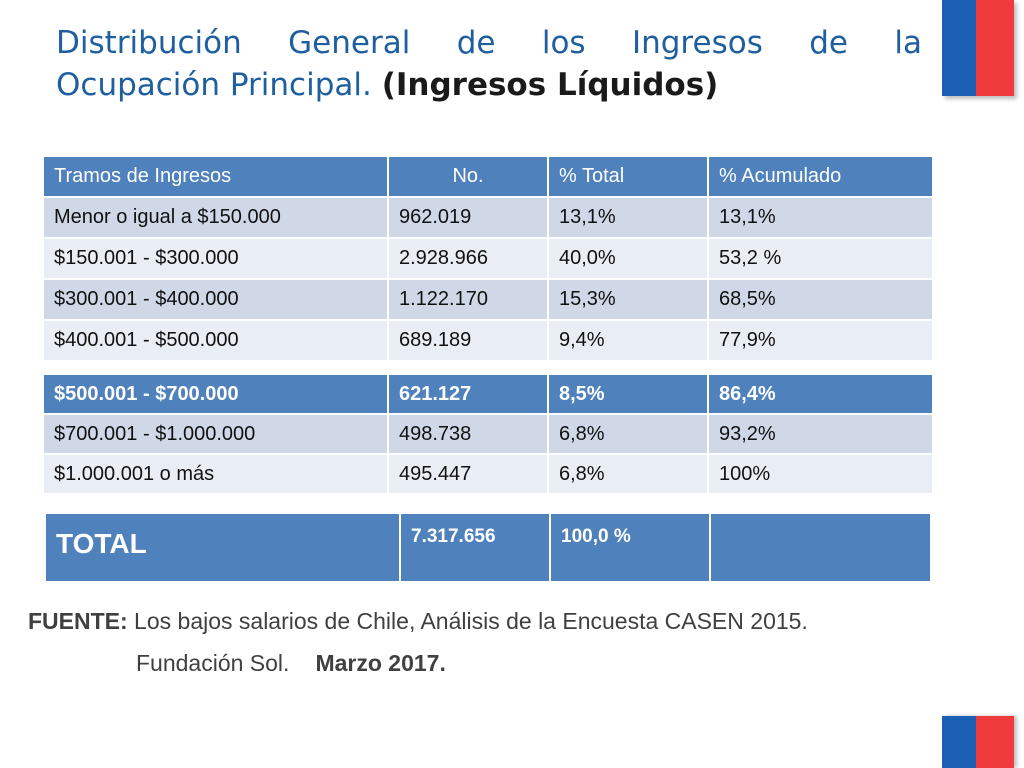 The image size is (1024, 768). What do you see at coordinates (469, 218) in the screenshot?
I see `table-cell: 962.019` at bounding box center [469, 218].